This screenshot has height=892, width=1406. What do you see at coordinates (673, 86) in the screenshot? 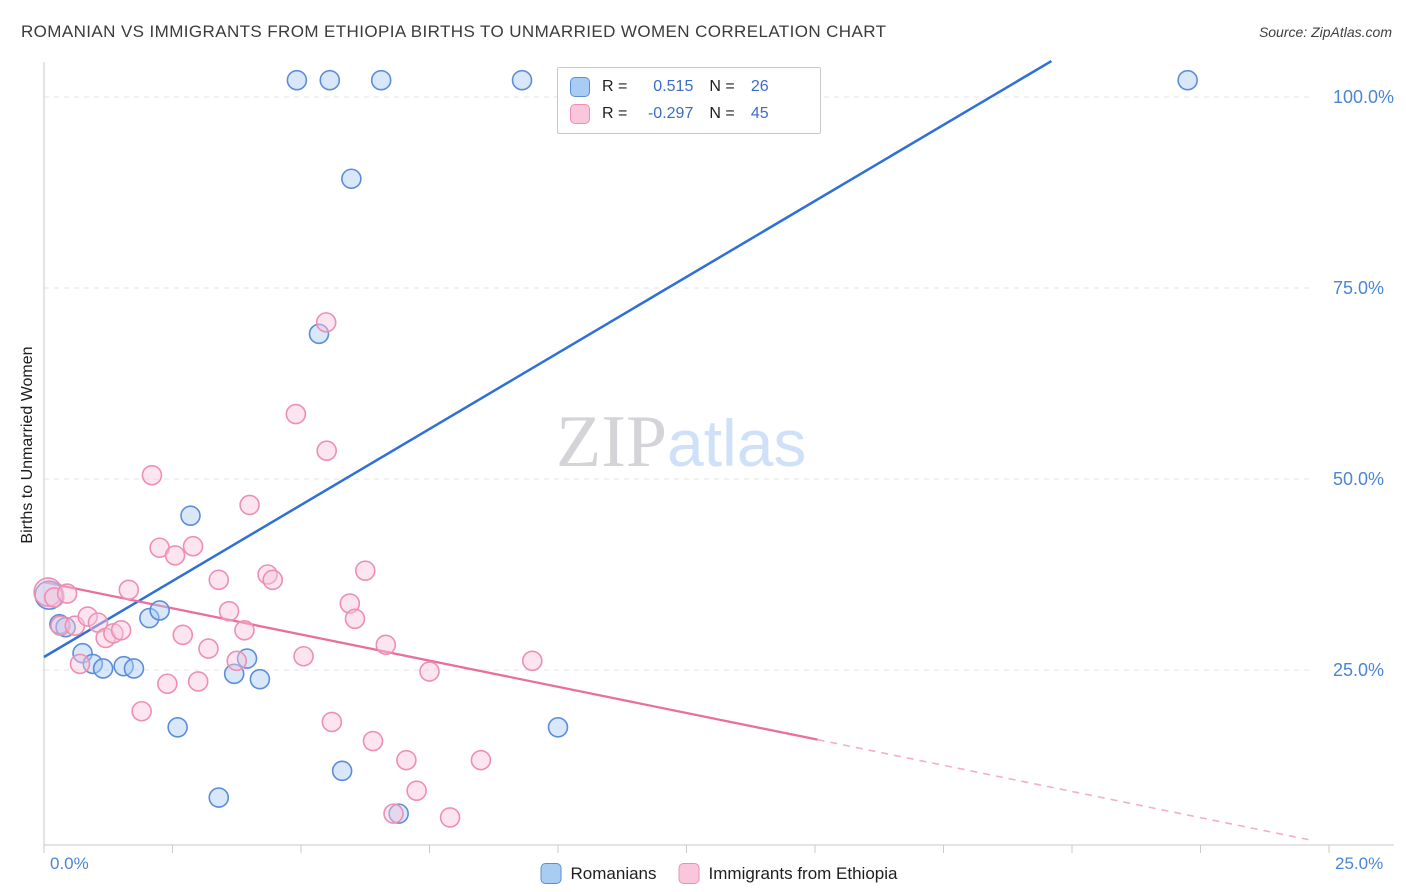
I see `r-value-romanians: 0.515` at bounding box center [673, 86].